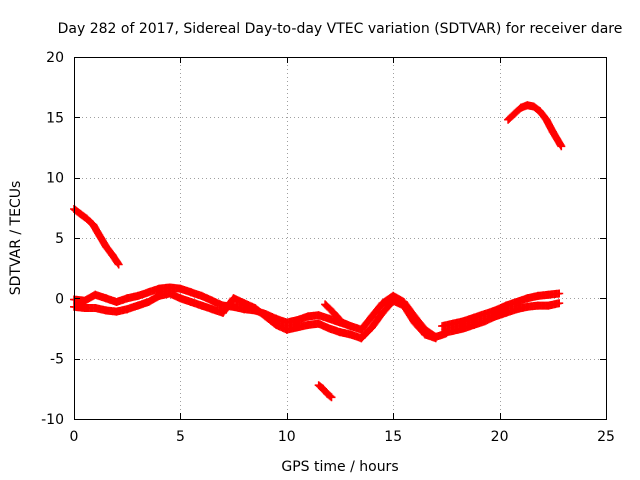 The height and width of the screenshot is (480, 640). What do you see at coordinates (180, 437) in the screenshot?
I see `x-tick-label: 5` at bounding box center [180, 437].